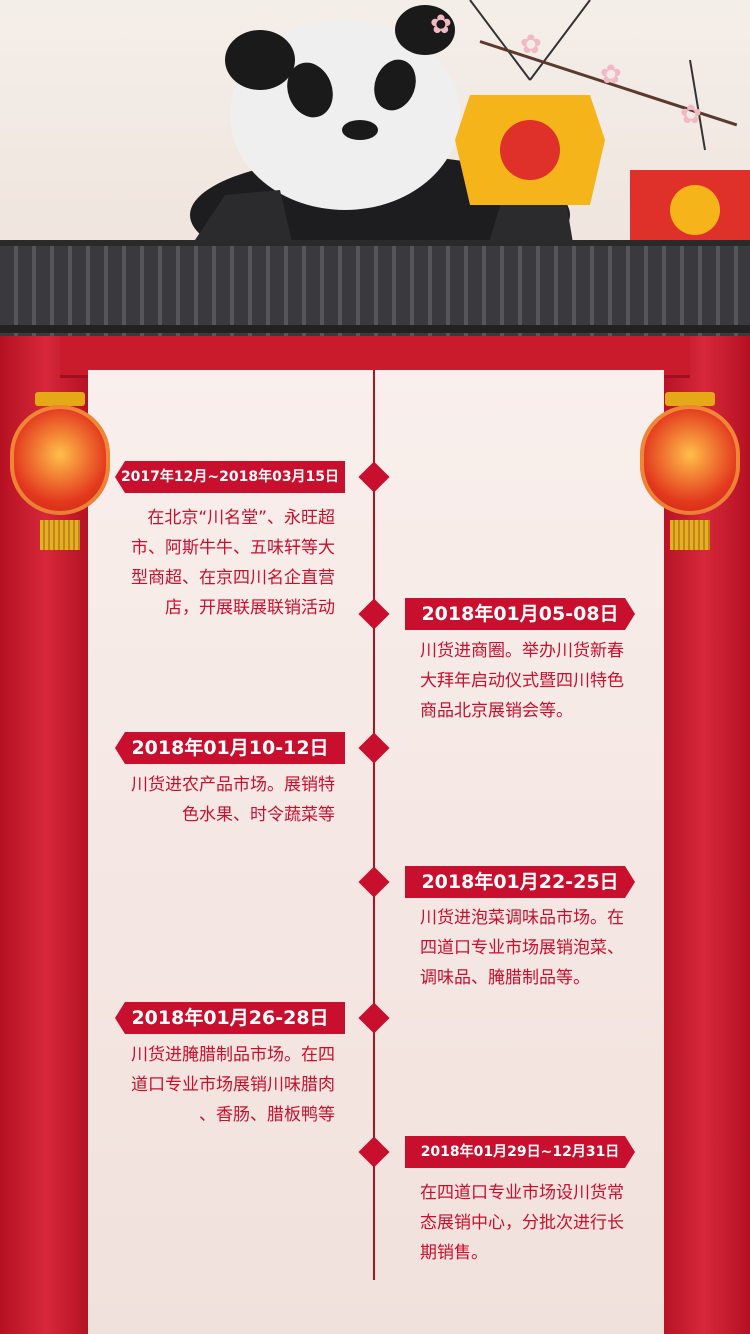 This screenshot has height=1334, width=750. Describe the element at coordinates (60, 460) in the screenshot. I see `left-lantern` at that location.